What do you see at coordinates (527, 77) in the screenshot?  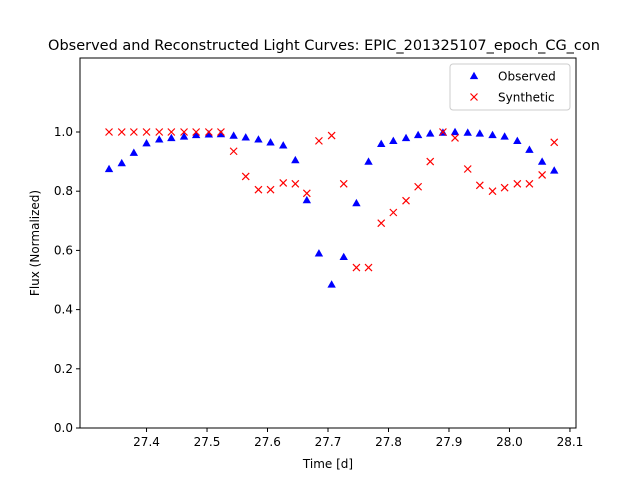 I see `legend-observed-label: Observed` at bounding box center [527, 77].